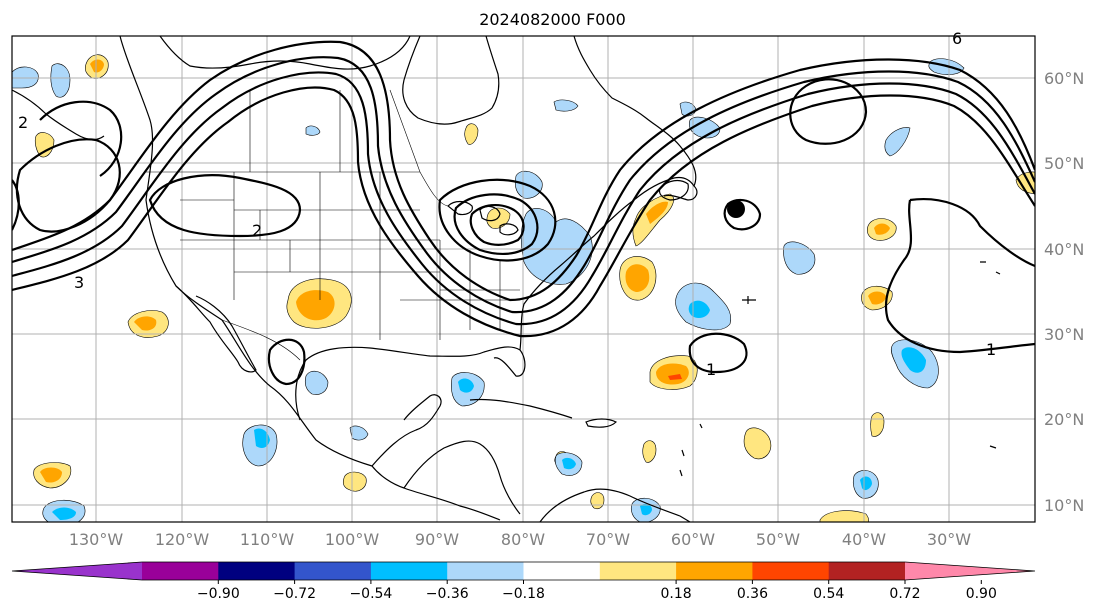 Image resolution: width=1105 pixels, height=615 pixels. I want to click on islands-dots, so click(840, 369).